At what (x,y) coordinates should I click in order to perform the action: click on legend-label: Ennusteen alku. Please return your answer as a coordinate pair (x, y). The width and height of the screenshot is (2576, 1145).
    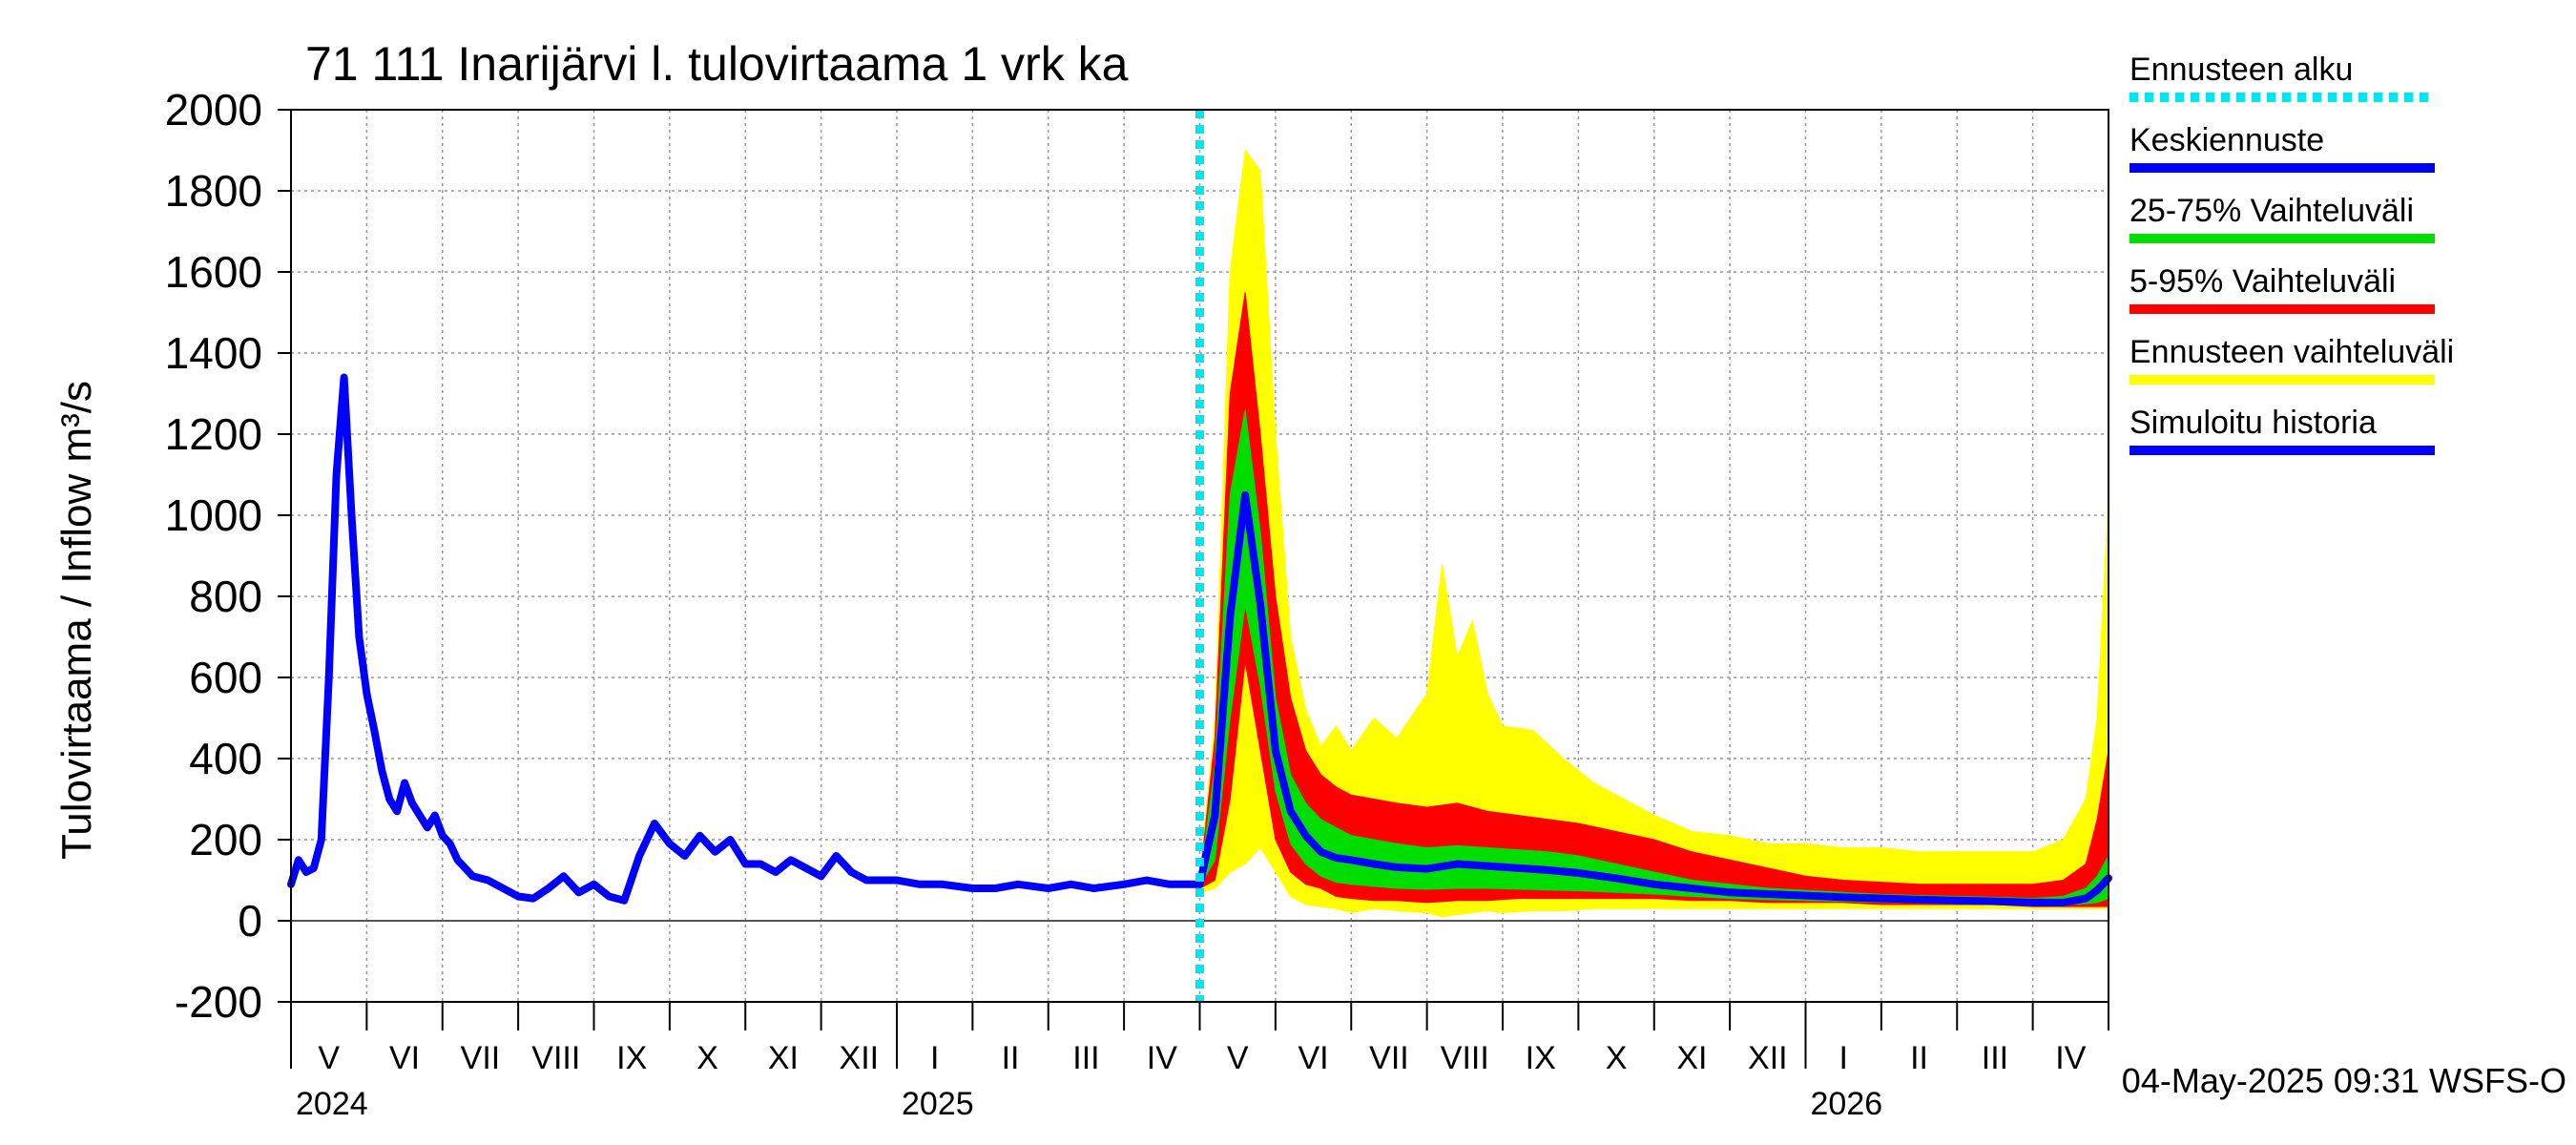
    Looking at the image, I should click on (2241, 70).